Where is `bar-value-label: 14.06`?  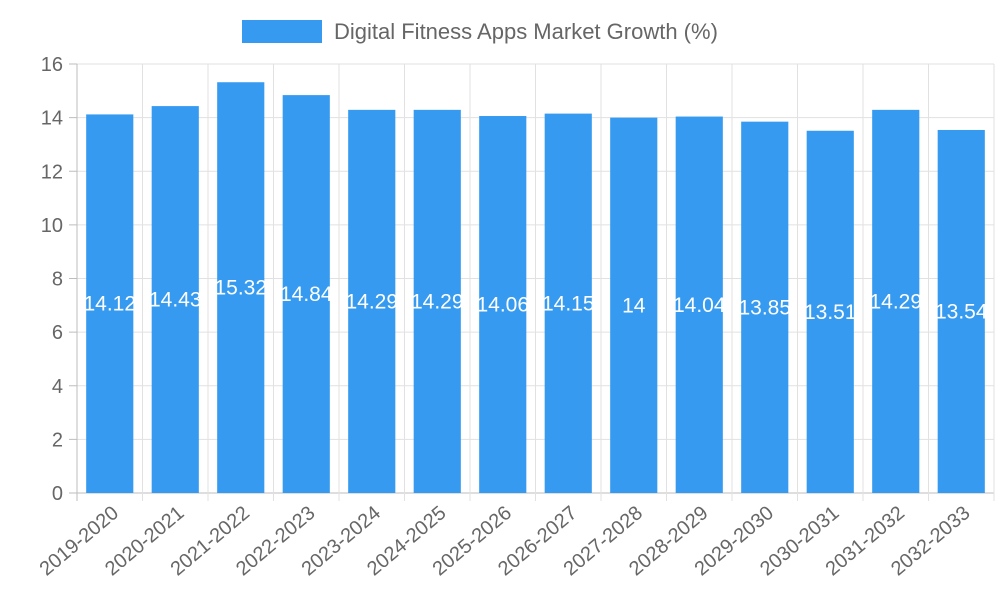 bar-value-label: 14.06 is located at coordinates (502, 305).